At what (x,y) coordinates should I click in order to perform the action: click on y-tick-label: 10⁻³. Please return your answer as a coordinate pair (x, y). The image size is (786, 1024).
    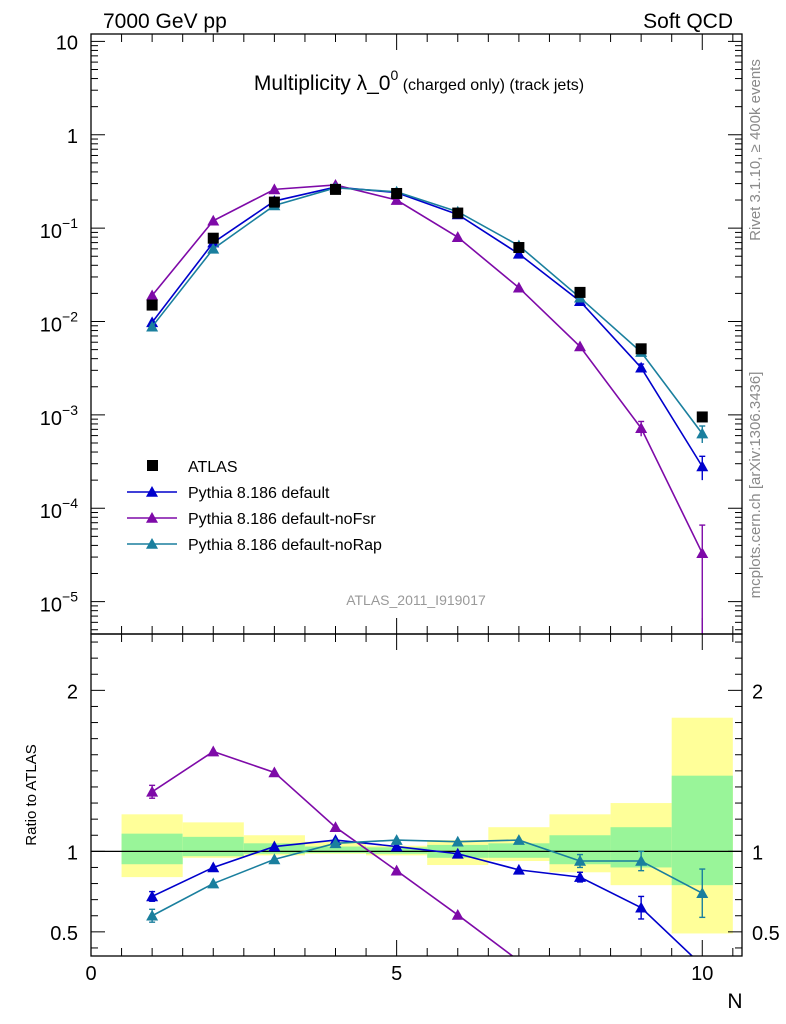
    Looking at the image, I should click on (59, 416).